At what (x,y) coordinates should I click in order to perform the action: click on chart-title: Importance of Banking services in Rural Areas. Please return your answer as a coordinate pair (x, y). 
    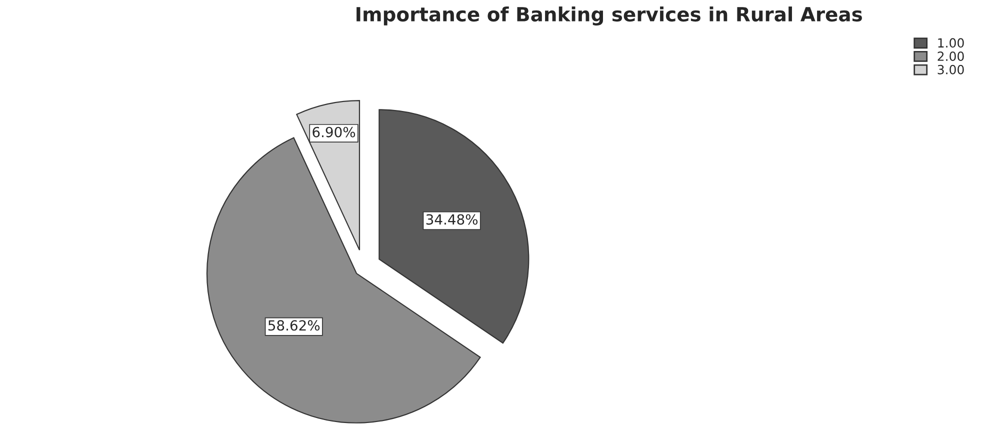
    Looking at the image, I should click on (609, 16).